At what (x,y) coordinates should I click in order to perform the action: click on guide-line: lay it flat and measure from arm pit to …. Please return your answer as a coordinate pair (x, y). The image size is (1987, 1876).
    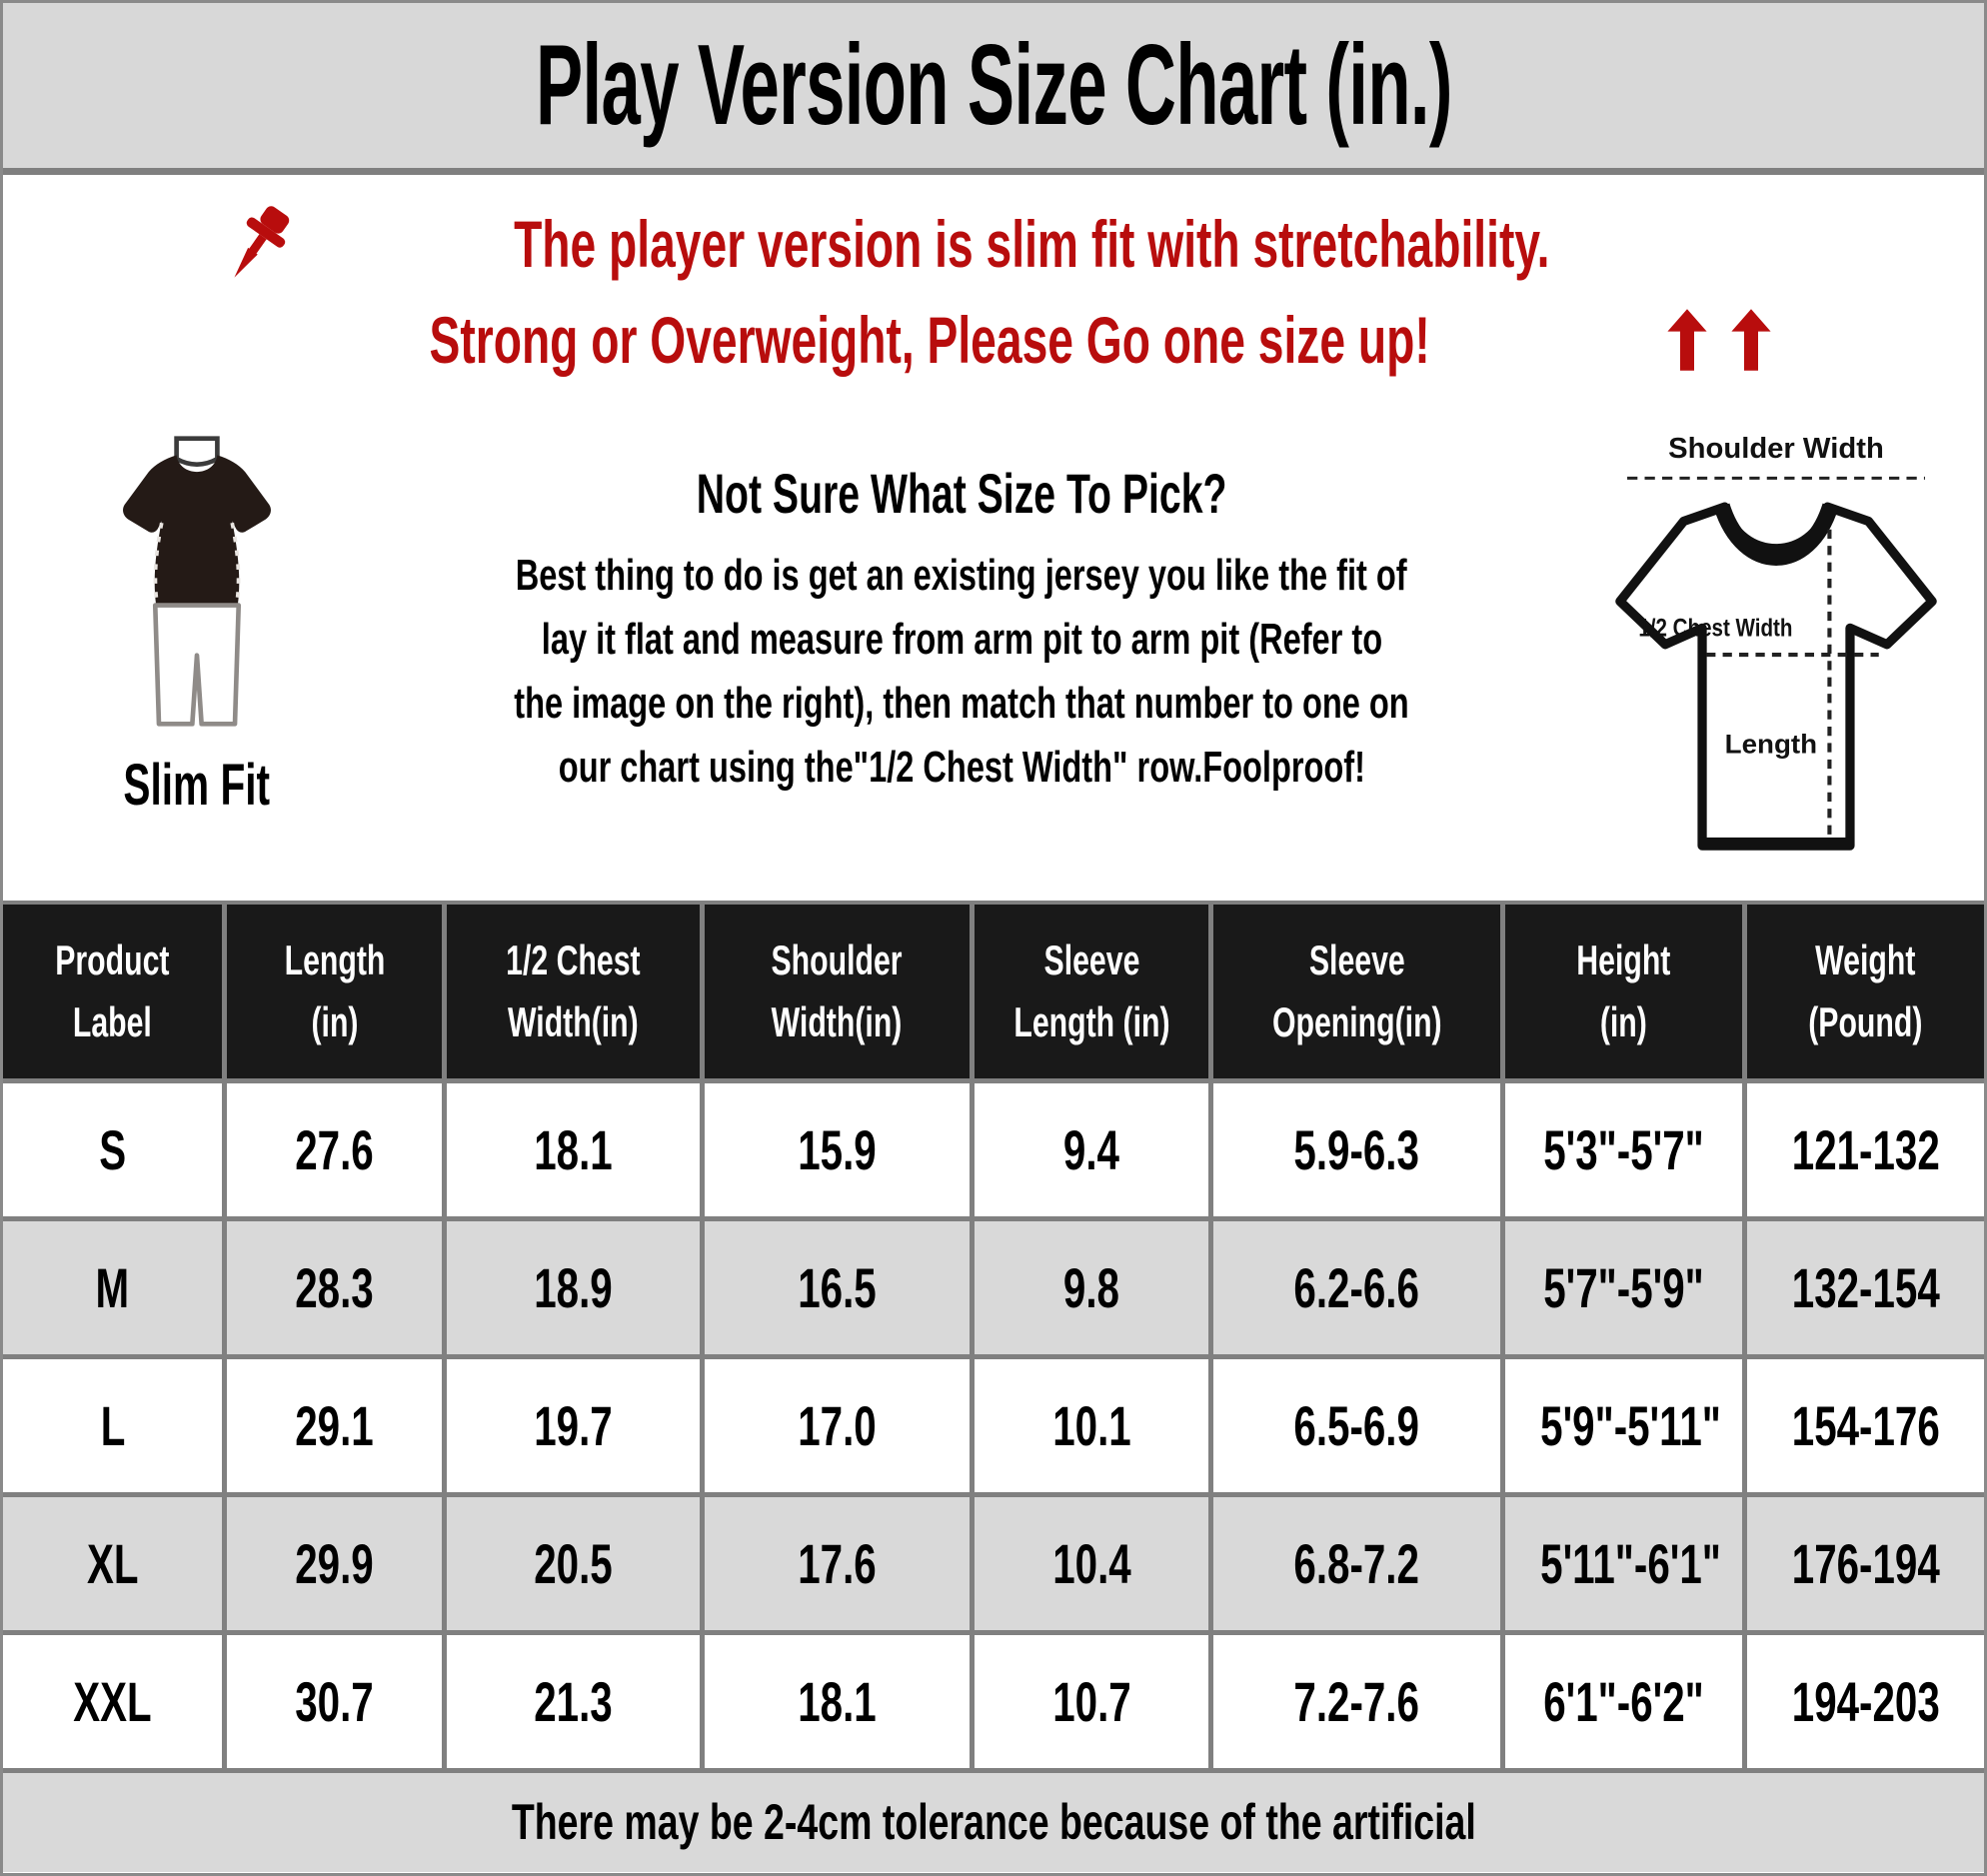
    Looking at the image, I should click on (961, 640).